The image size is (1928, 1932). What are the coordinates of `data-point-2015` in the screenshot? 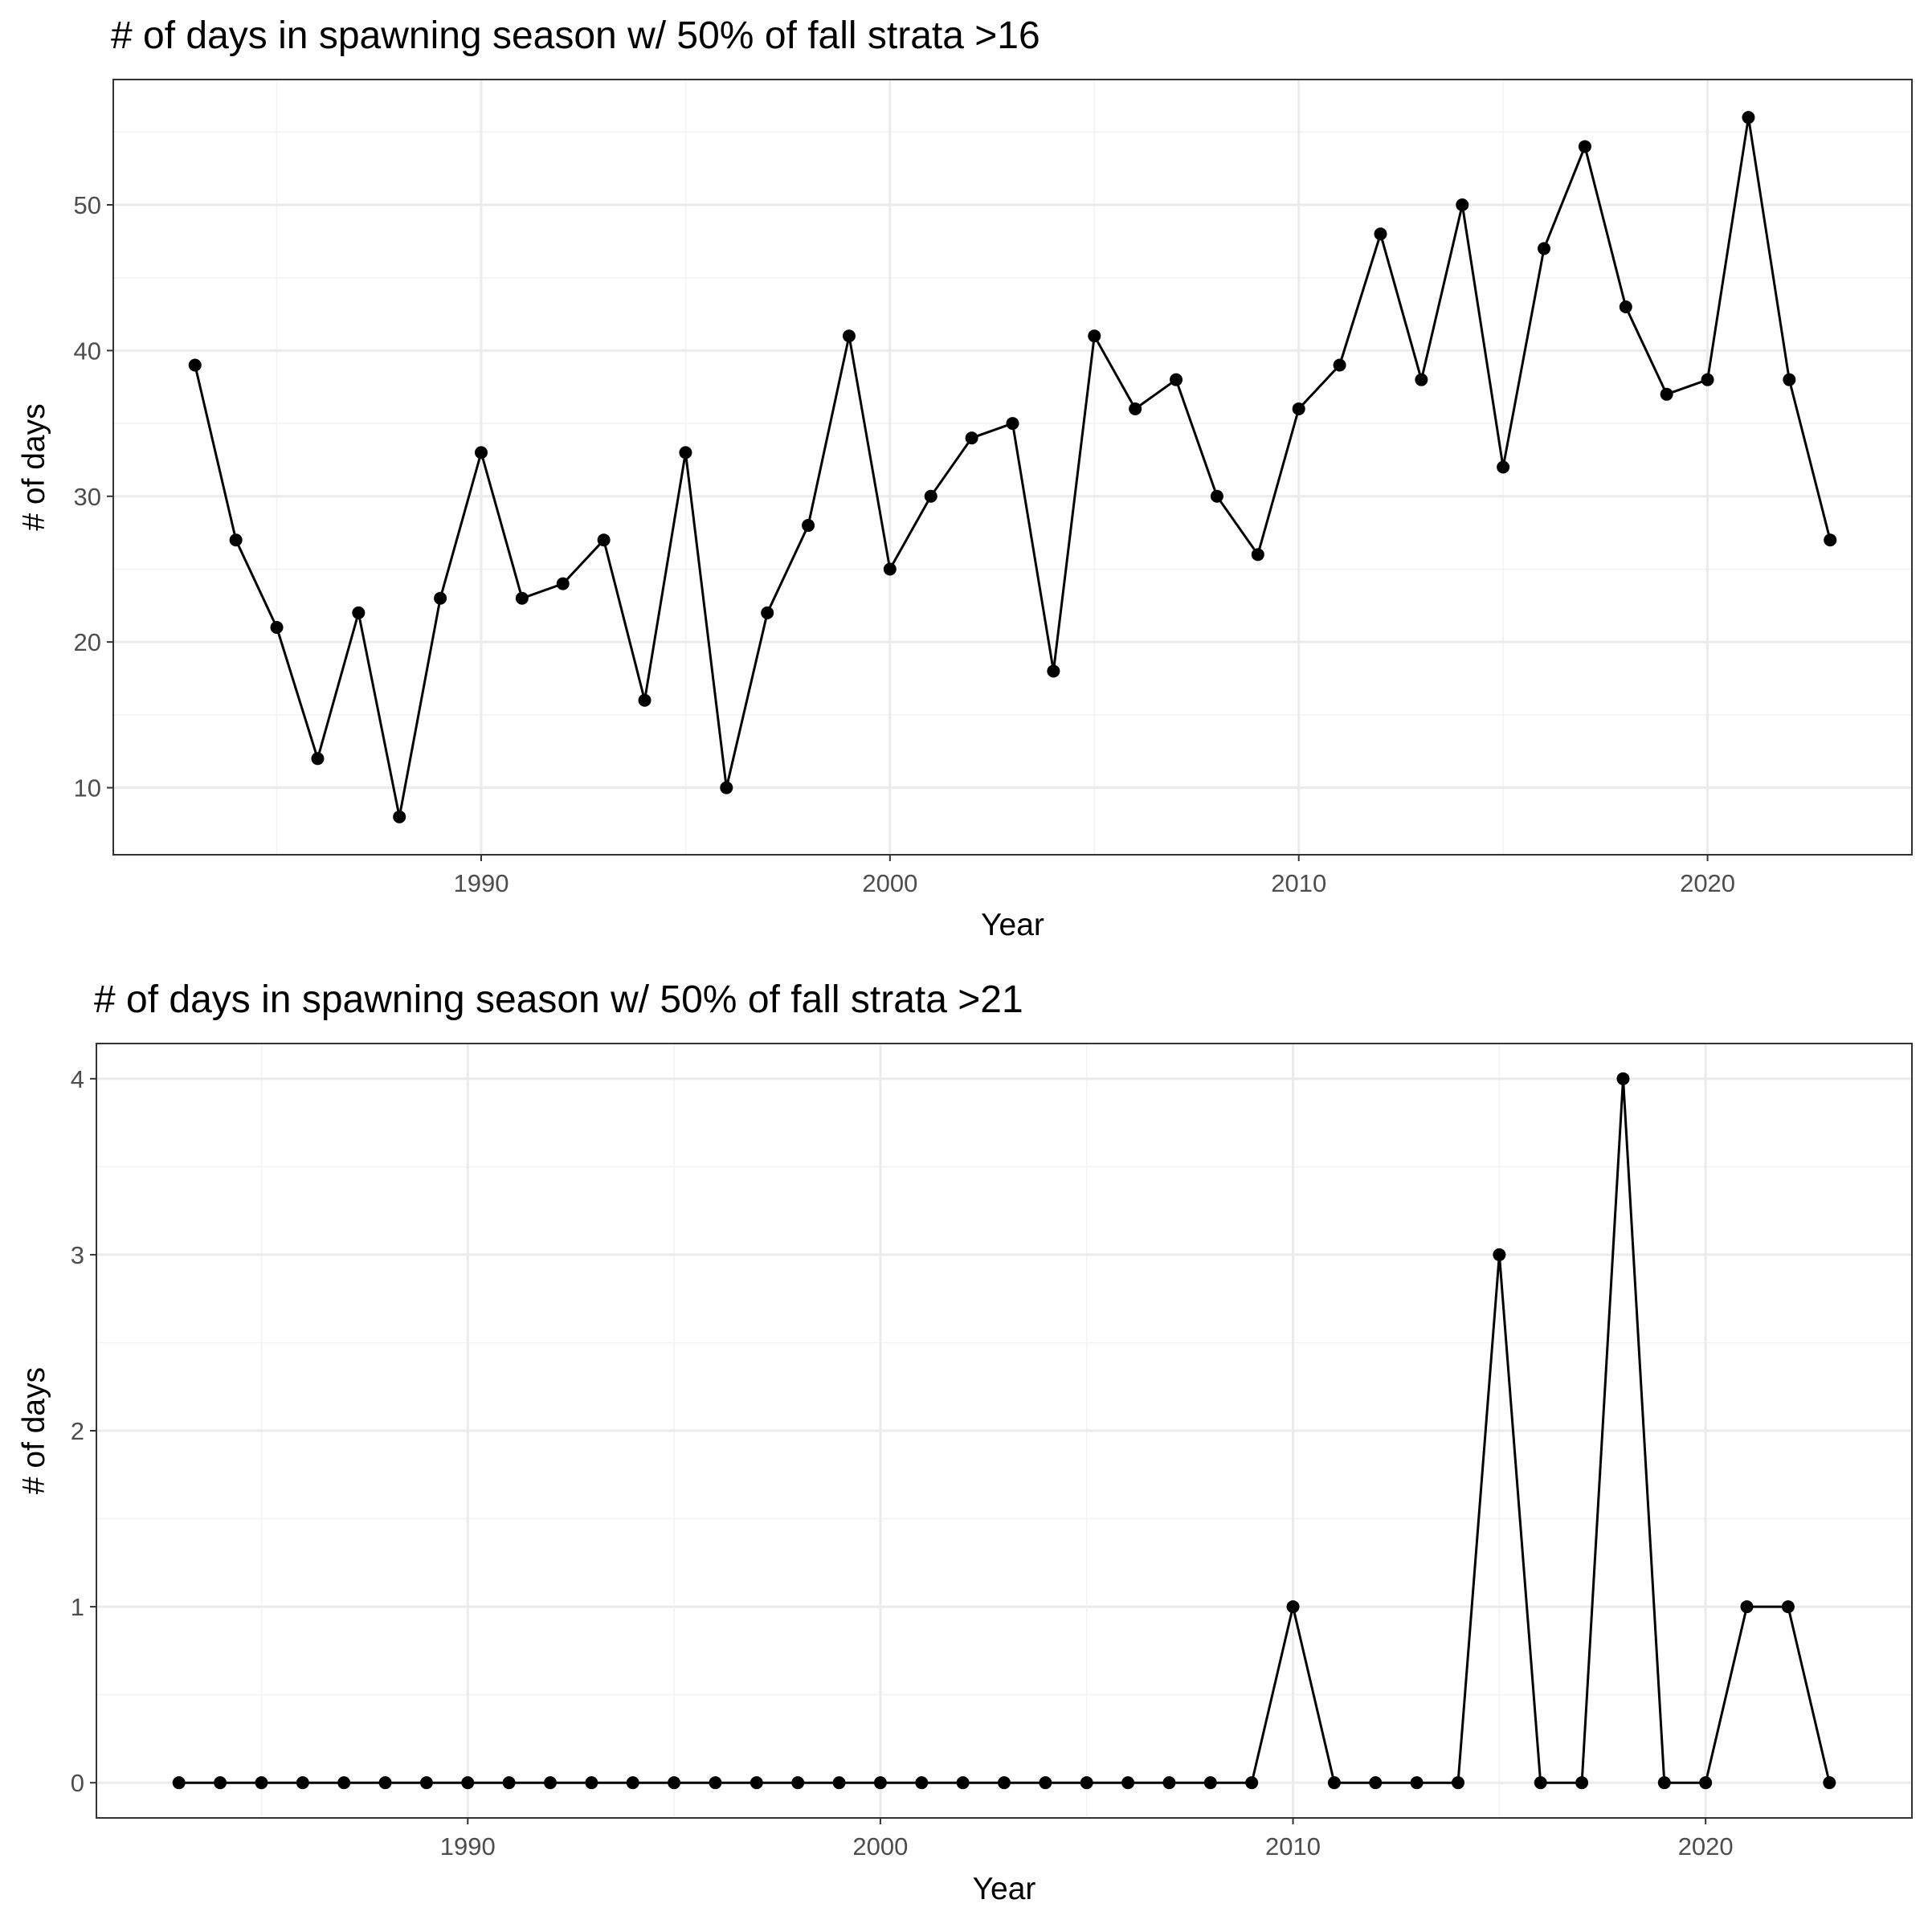 It's located at (1499, 1254).